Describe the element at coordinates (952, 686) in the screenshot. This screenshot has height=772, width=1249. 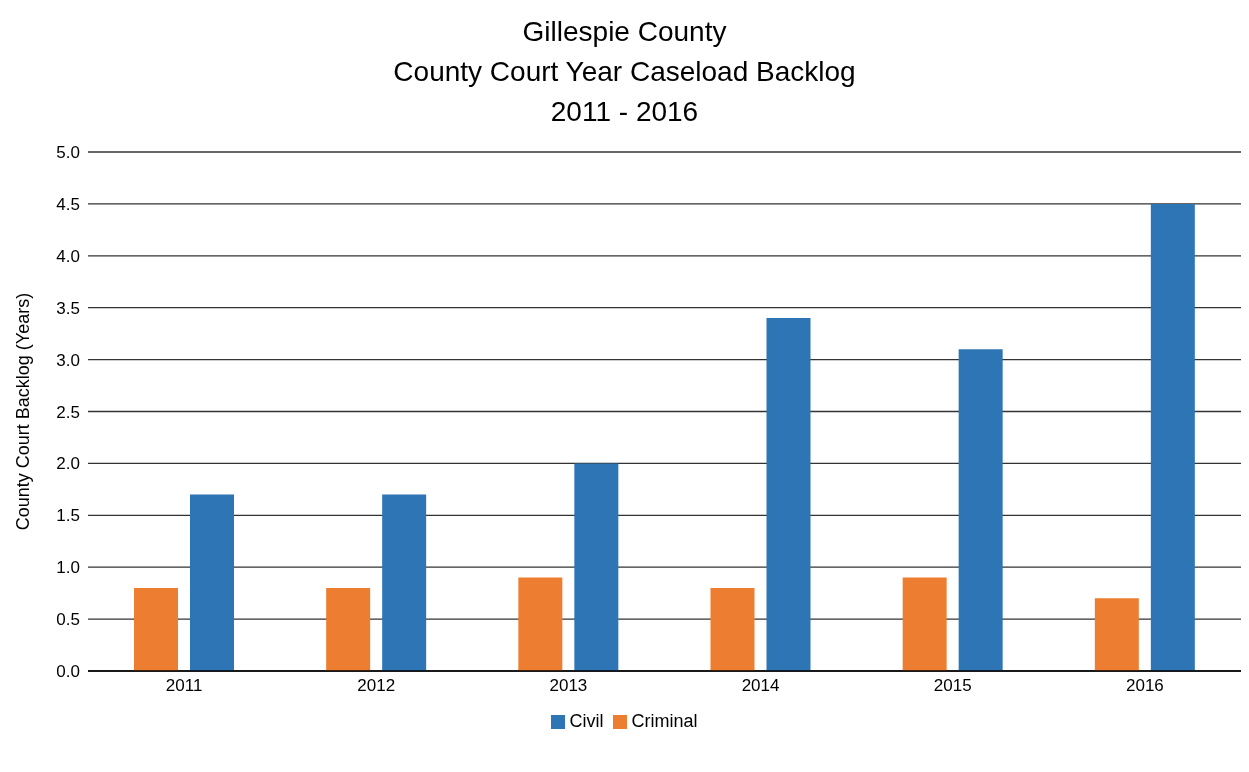
I see `x-tick-label: 2015` at that location.